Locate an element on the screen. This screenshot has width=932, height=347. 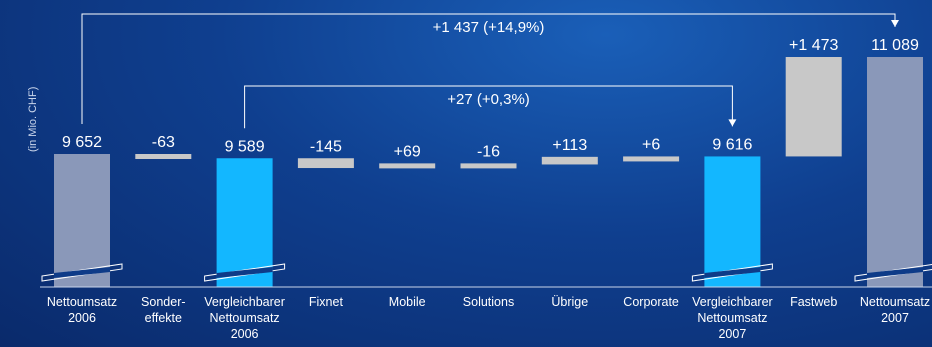
category-label-6: Übrige is located at coordinates (569, 302).